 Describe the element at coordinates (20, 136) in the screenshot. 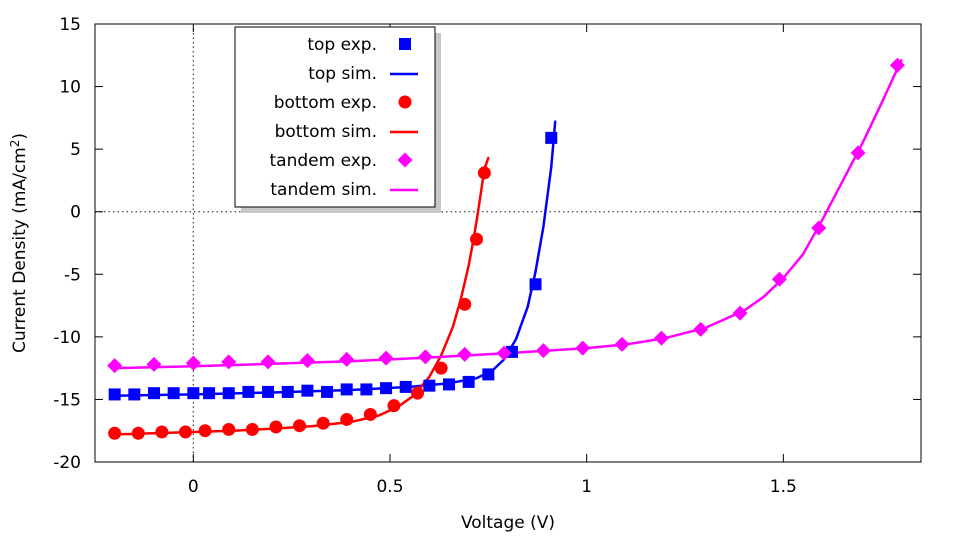

I see `y-axis-title-suffix: )` at that location.